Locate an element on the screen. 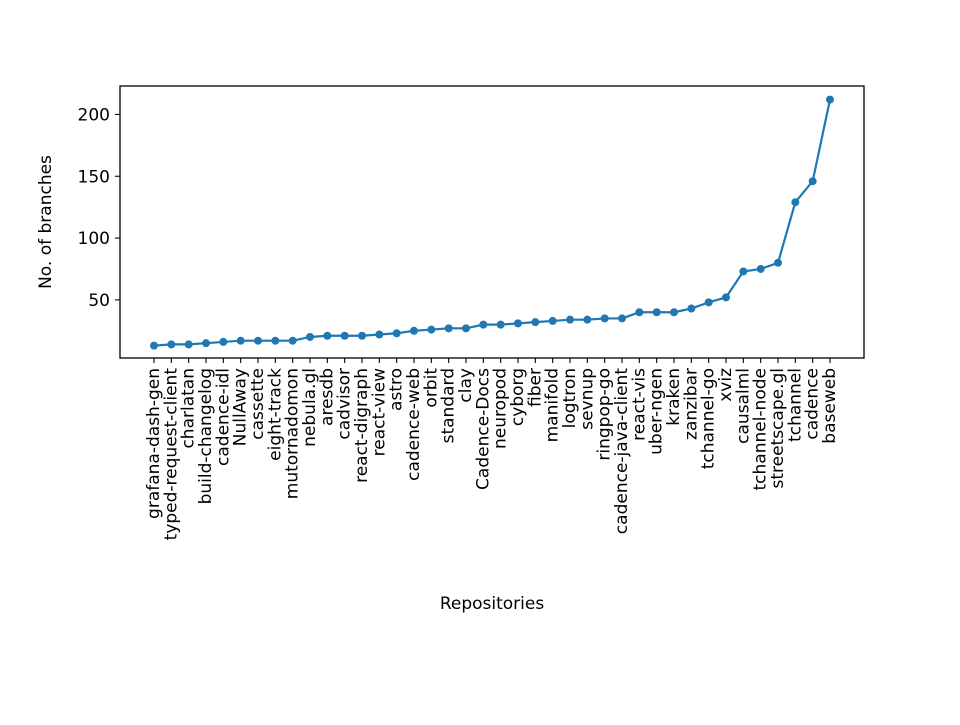 The height and width of the screenshot is (725, 960). x-tick-label: cassette is located at coordinates (258, 404).